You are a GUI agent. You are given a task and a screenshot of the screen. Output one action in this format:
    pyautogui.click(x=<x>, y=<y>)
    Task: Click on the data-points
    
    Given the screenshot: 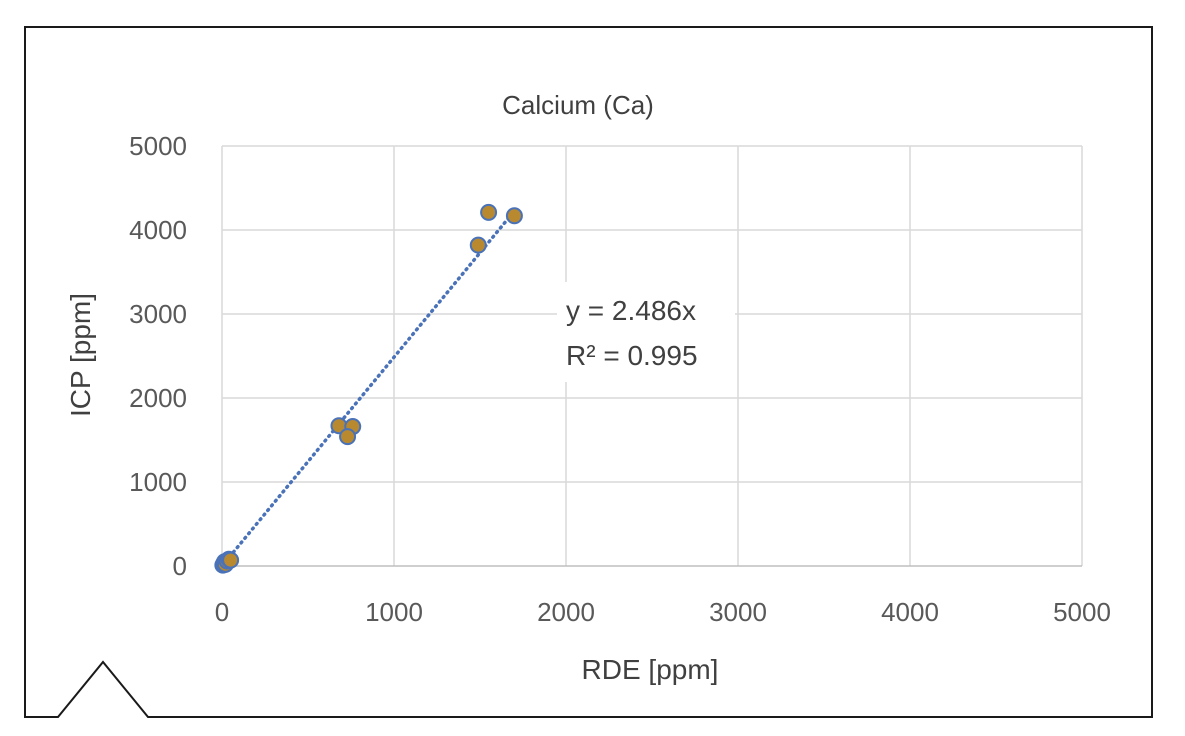 What is the action you would take?
    pyautogui.click(x=368, y=388)
    